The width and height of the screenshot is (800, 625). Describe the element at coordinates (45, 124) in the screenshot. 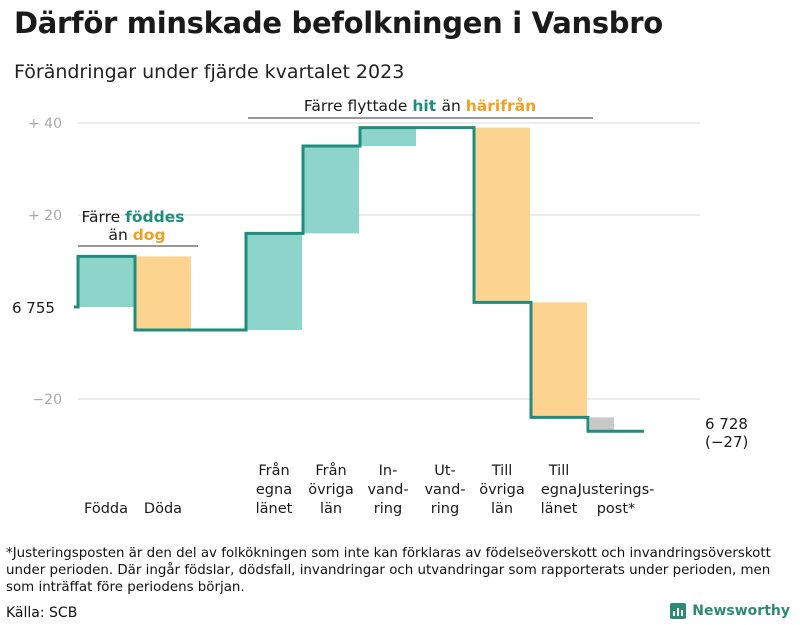

I see `y-tick-label: + 40` at that location.